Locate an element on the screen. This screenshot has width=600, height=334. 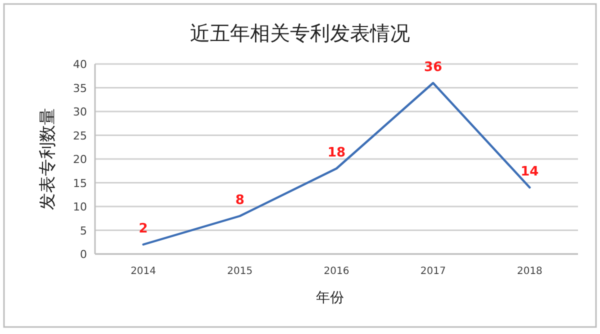
x-axis-title: 年份 is located at coordinates (330, 298).